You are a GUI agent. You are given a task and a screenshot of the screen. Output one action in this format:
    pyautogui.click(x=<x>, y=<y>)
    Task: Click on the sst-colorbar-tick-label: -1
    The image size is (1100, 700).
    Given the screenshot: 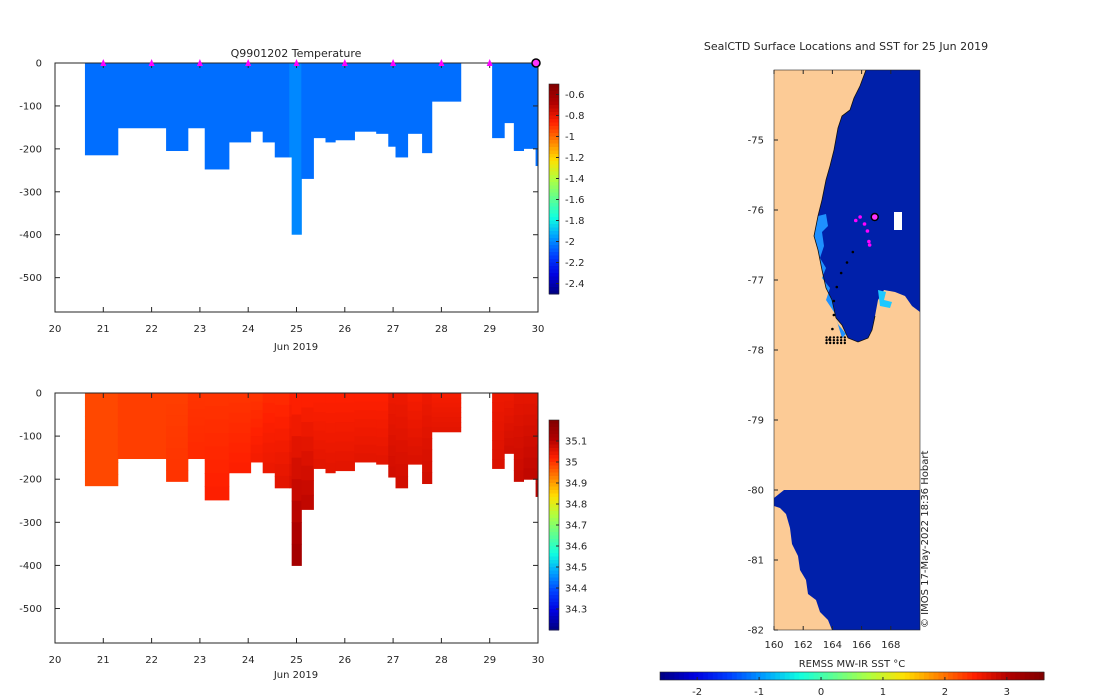 What is the action you would take?
    pyautogui.click(x=759, y=692)
    